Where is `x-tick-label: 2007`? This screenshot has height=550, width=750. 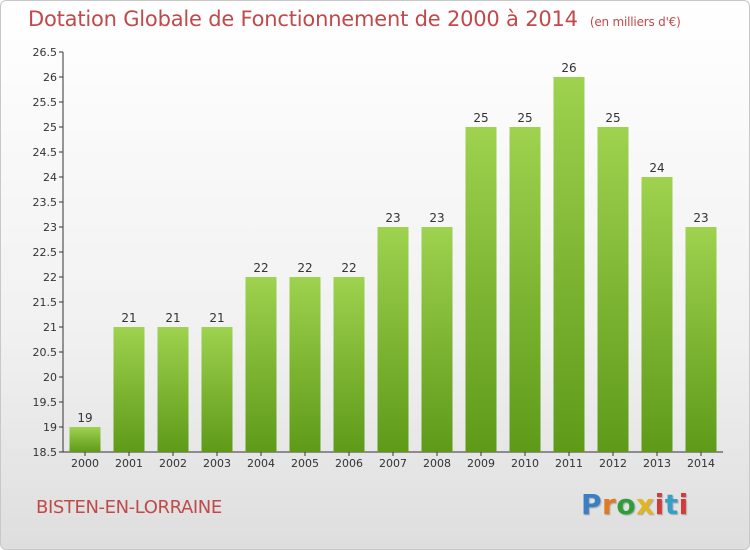
x-tick-label: 2007 is located at coordinates (393, 463).